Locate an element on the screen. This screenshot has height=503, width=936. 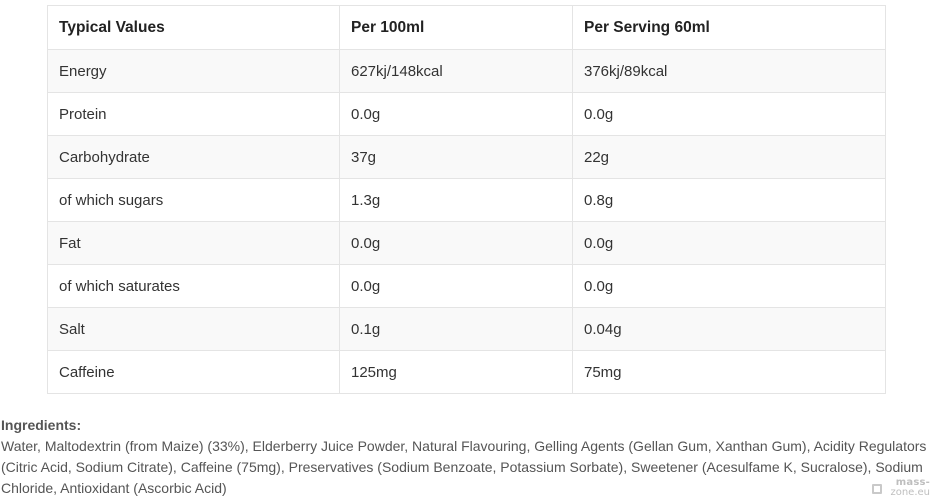
nutrient-name: of which sugars is located at coordinates (193, 200).